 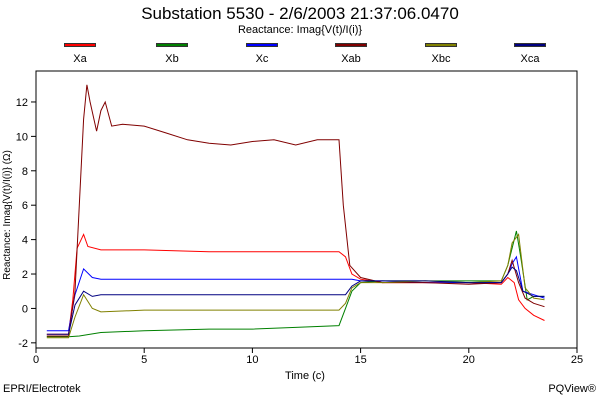 What do you see at coordinates (36, 360) in the screenshot?
I see `x-tick-label: 0` at bounding box center [36, 360].